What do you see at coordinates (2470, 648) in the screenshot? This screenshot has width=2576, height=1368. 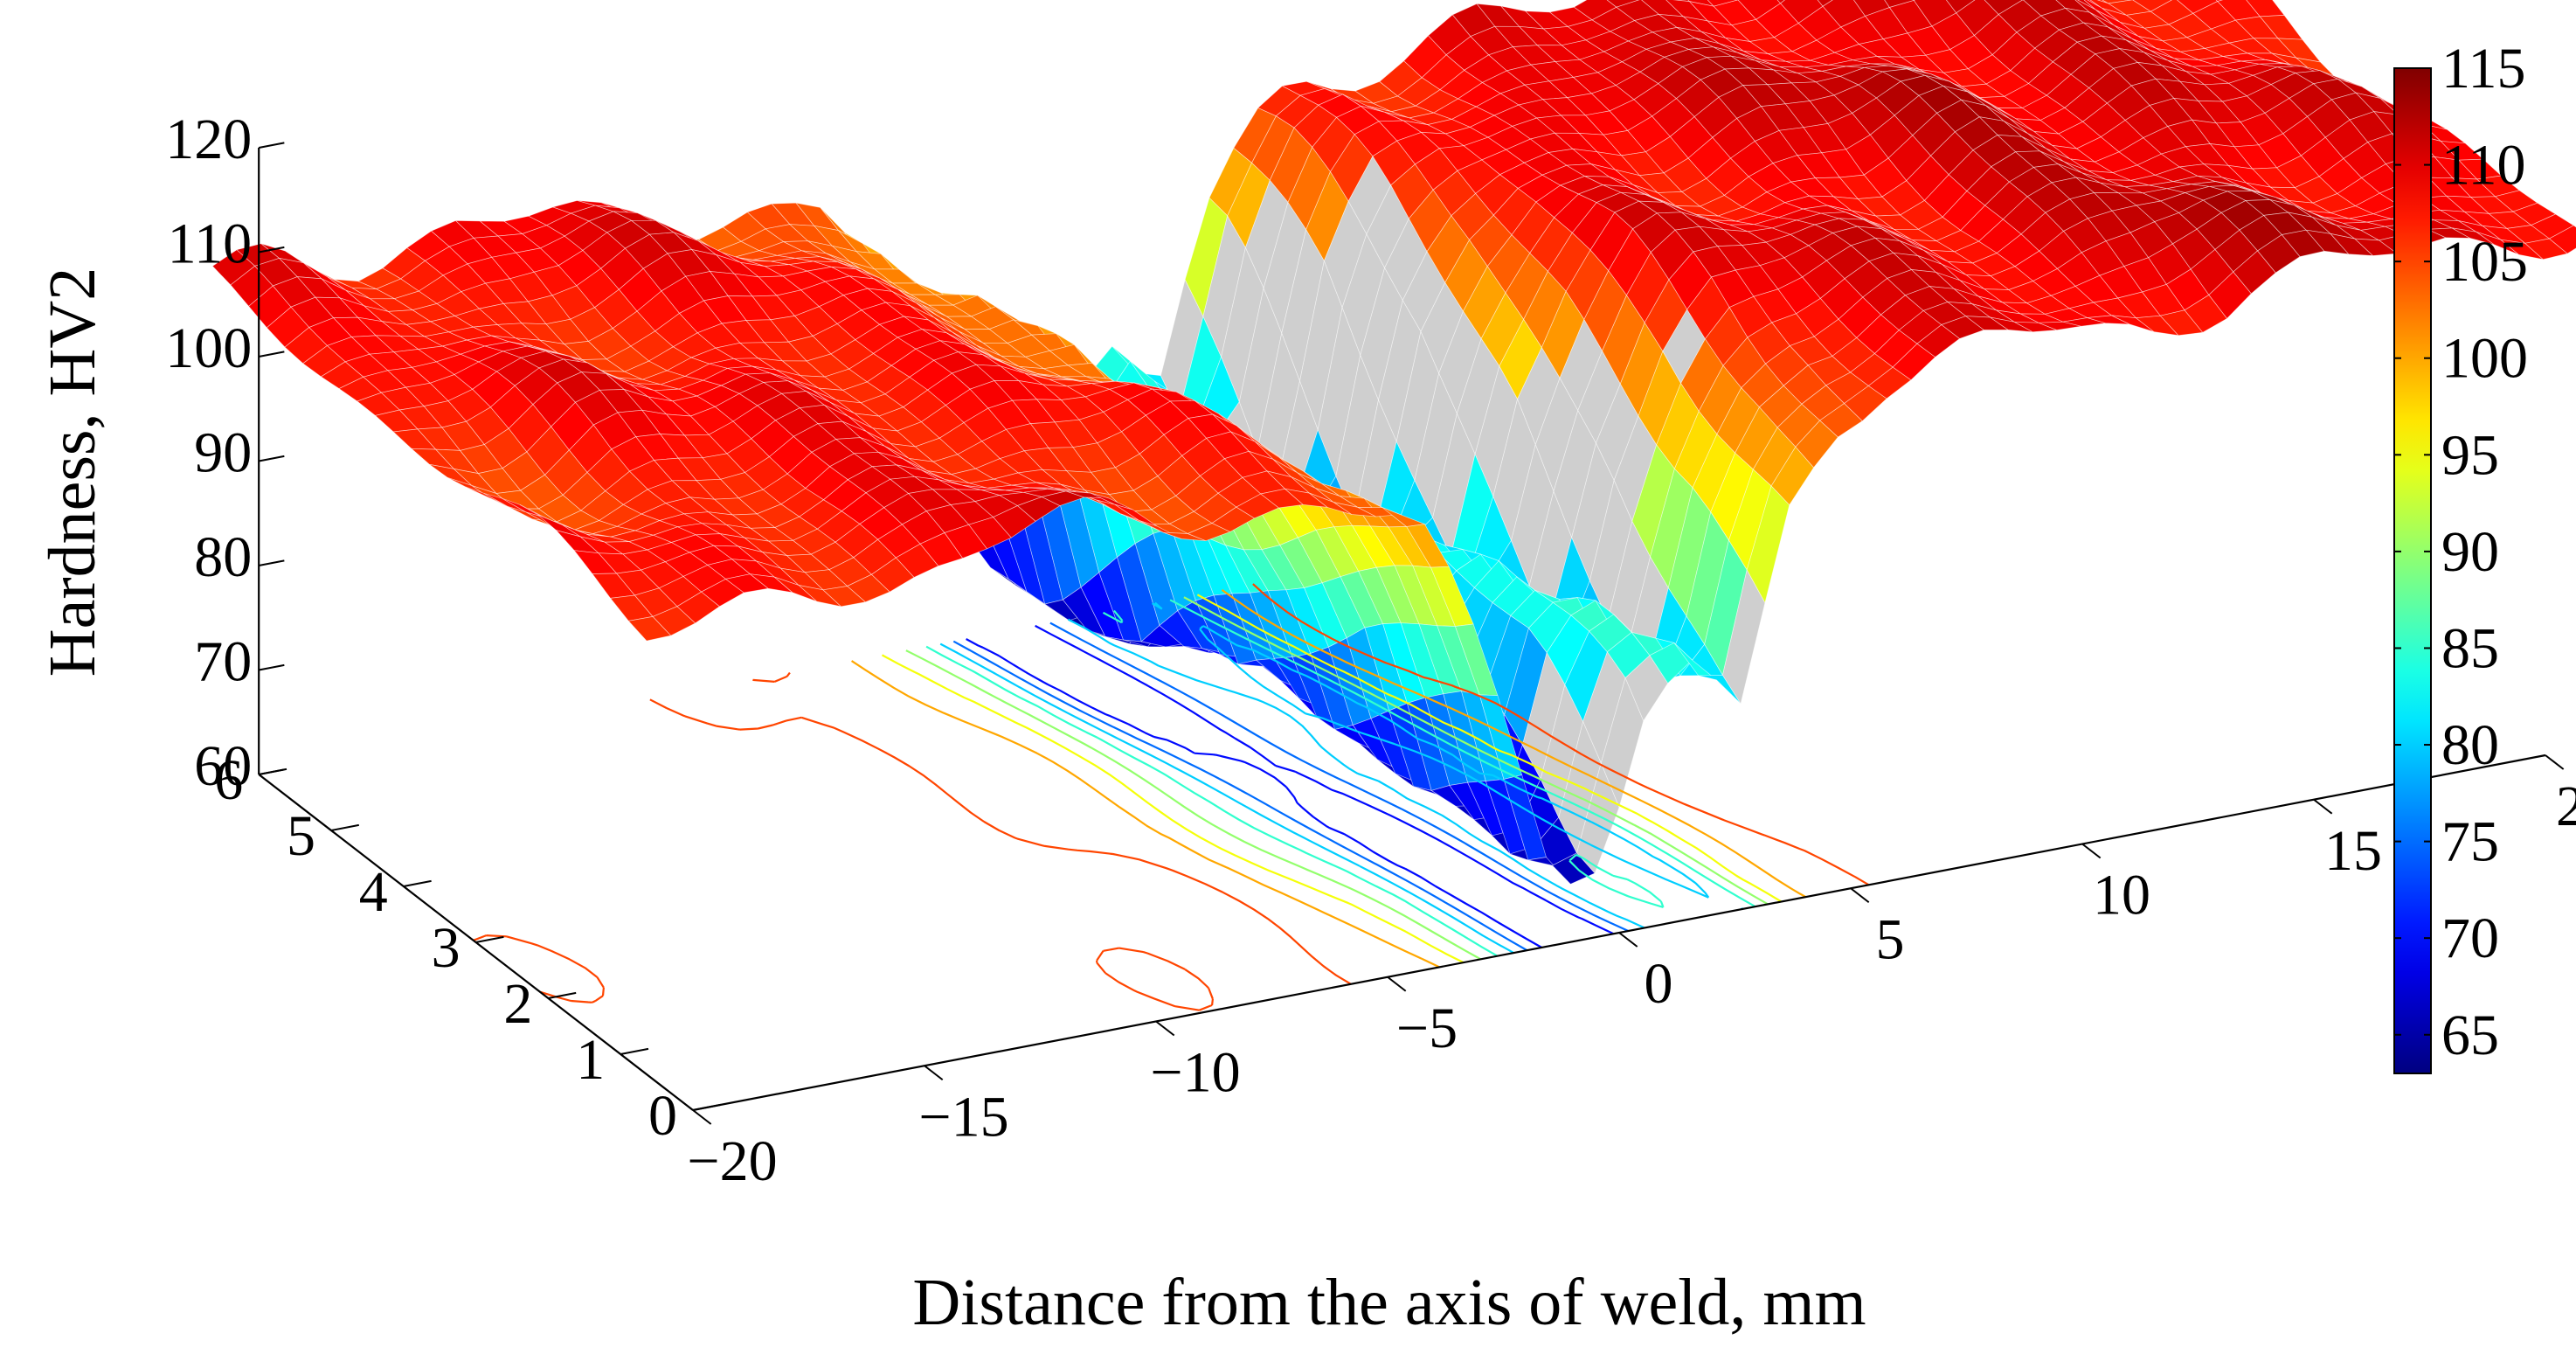 I see `colorbar-tick-label: 85` at bounding box center [2470, 648].